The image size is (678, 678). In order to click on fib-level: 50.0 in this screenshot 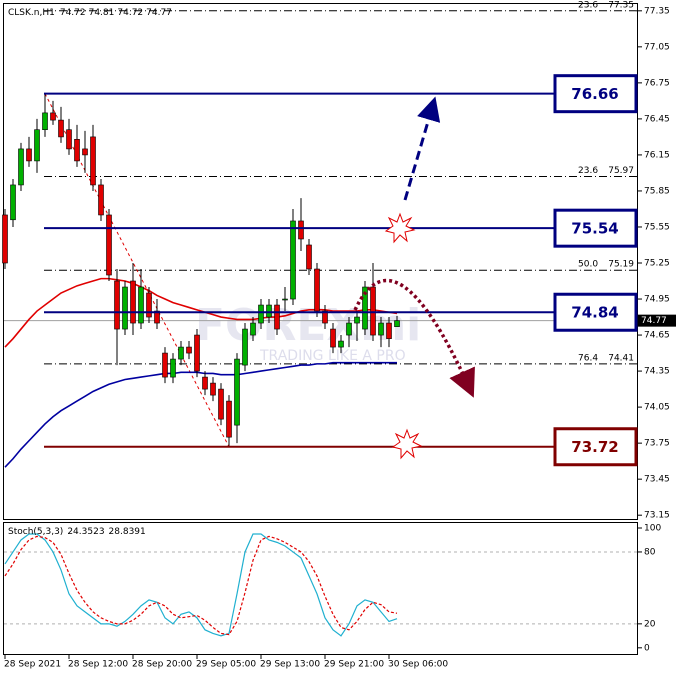, I will do `click(588, 265)`.